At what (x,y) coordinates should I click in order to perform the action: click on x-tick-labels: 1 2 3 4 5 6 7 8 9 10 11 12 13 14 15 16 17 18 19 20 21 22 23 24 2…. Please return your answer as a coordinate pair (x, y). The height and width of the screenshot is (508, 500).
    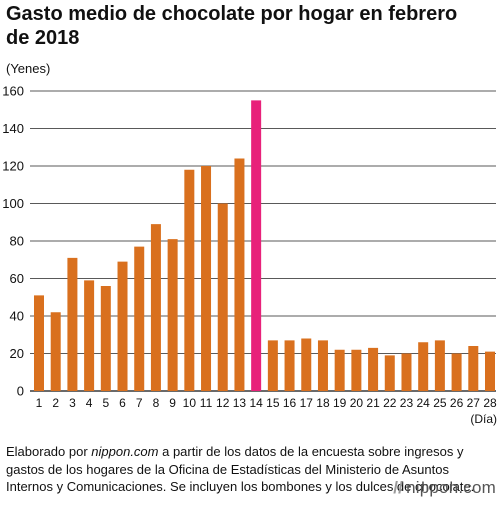
    Looking at the image, I should click on (266, 403).